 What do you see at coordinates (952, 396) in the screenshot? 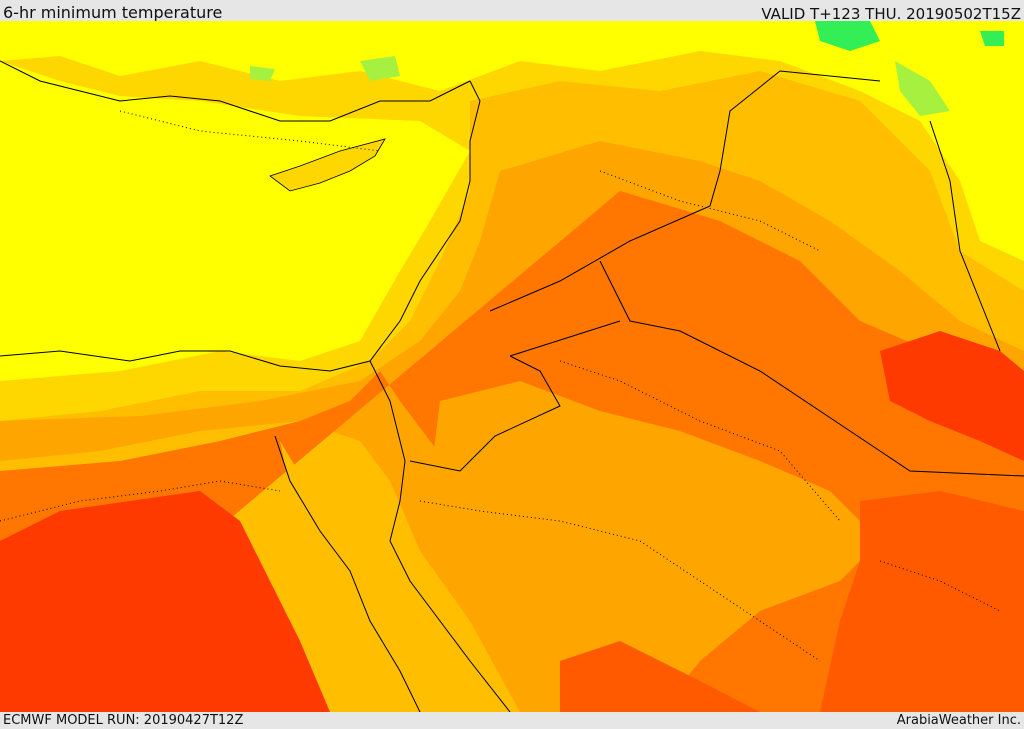
I see `red-region-iraq` at bounding box center [952, 396].